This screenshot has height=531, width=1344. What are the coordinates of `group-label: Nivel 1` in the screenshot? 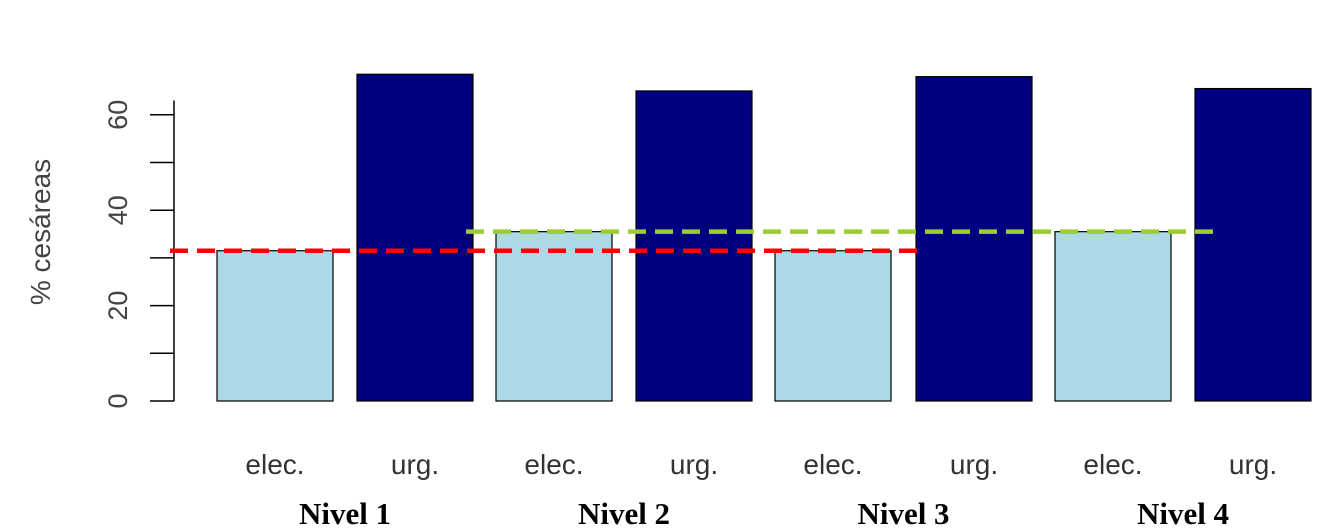 It's located at (345, 513).